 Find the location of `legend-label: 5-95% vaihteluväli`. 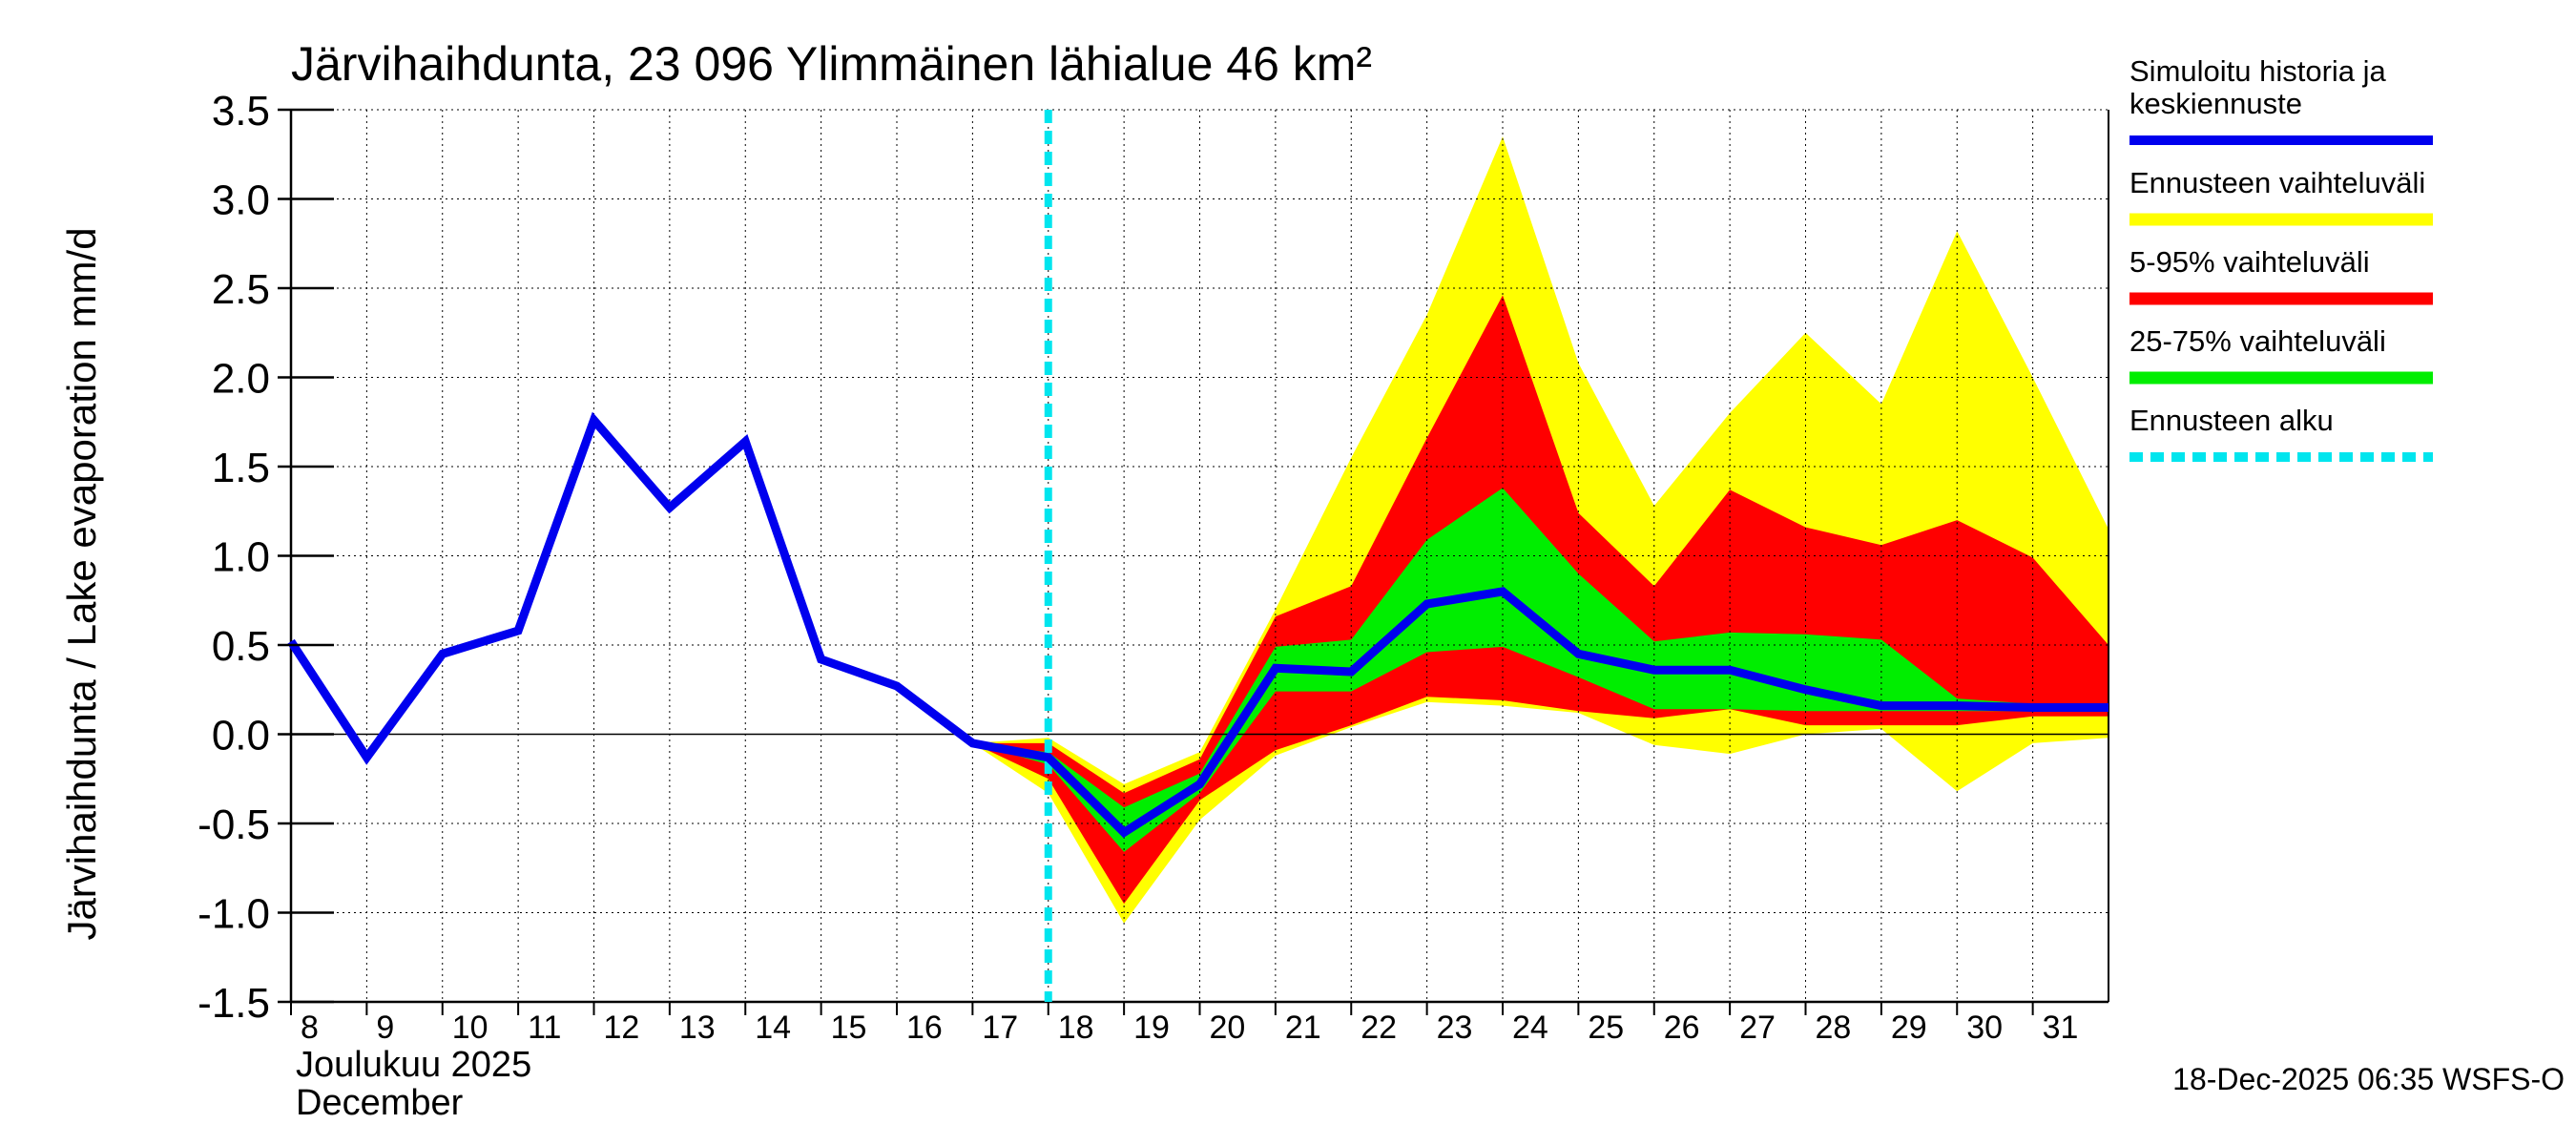

legend-label: 5-95% vaihteluväli is located at coordinates (2249, 262).